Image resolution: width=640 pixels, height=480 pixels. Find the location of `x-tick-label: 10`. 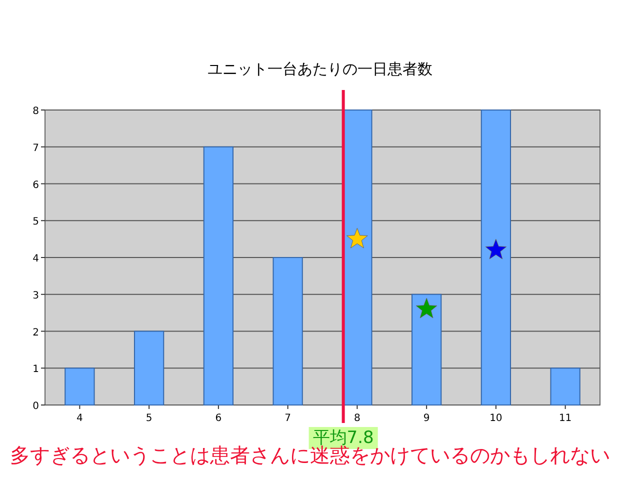

x-tick-label: 10 is located at coordinates (496, 418).